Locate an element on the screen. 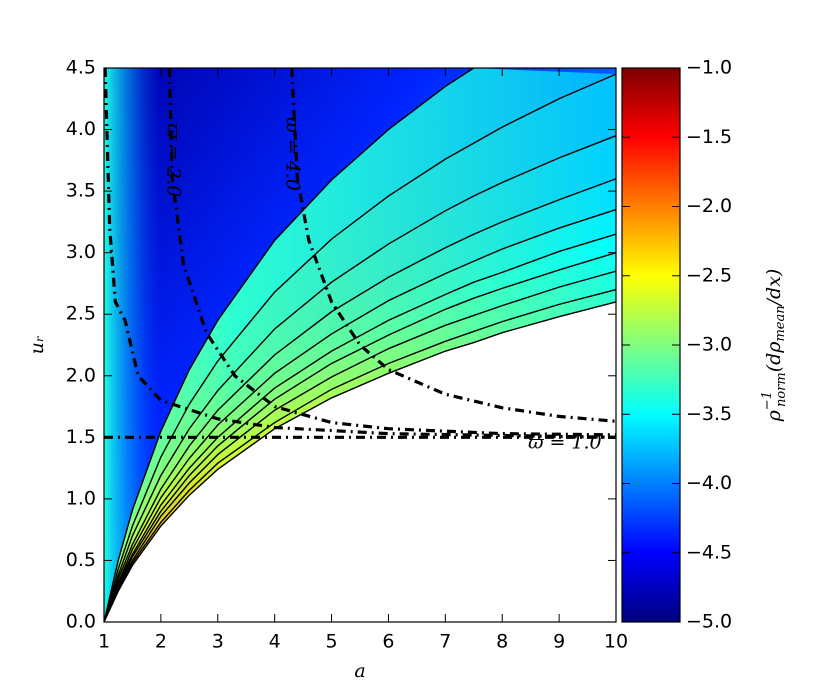 The image size is (830, 696). label-part: /dx) is located at coordinates (774, 288).